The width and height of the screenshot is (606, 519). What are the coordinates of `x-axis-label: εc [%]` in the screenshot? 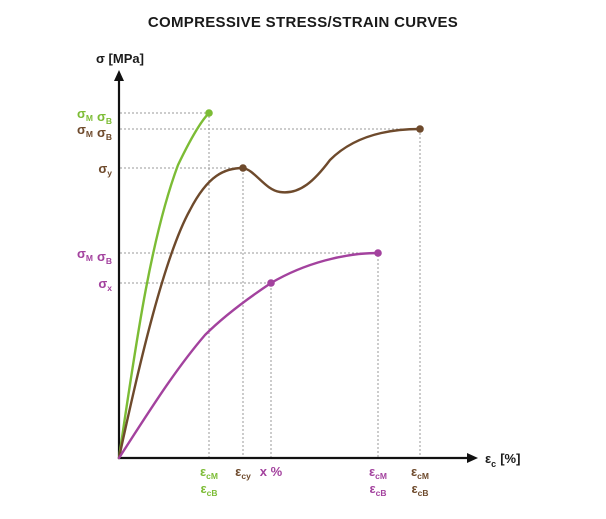 It's located at (502, 460).